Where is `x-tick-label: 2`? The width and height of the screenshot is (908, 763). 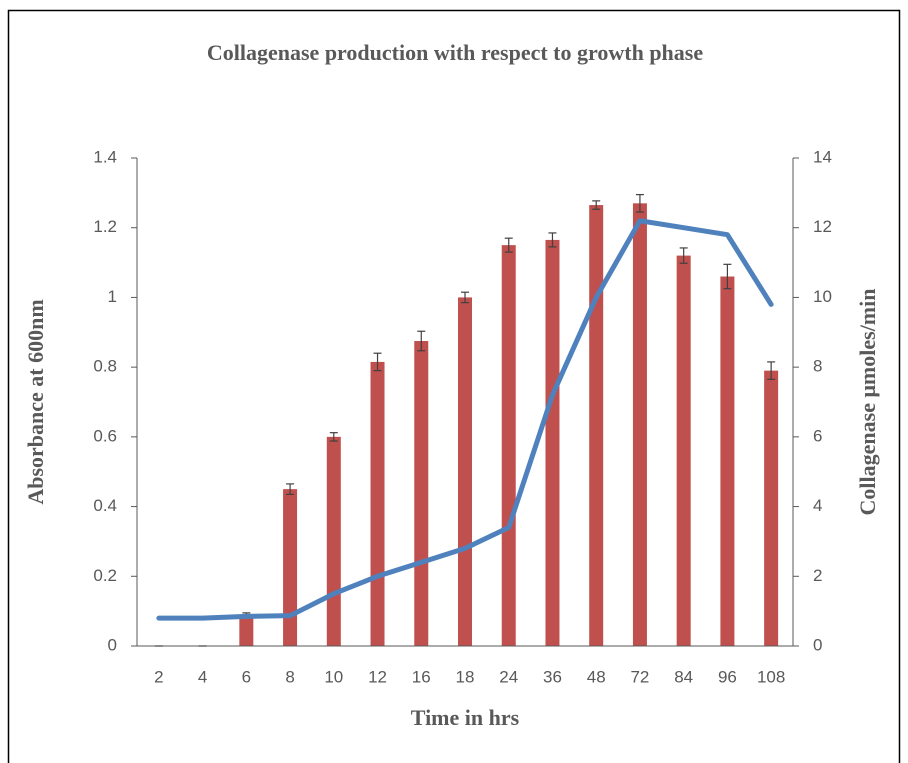 x-tick-label: 2 is located at coordinates (158, 676).